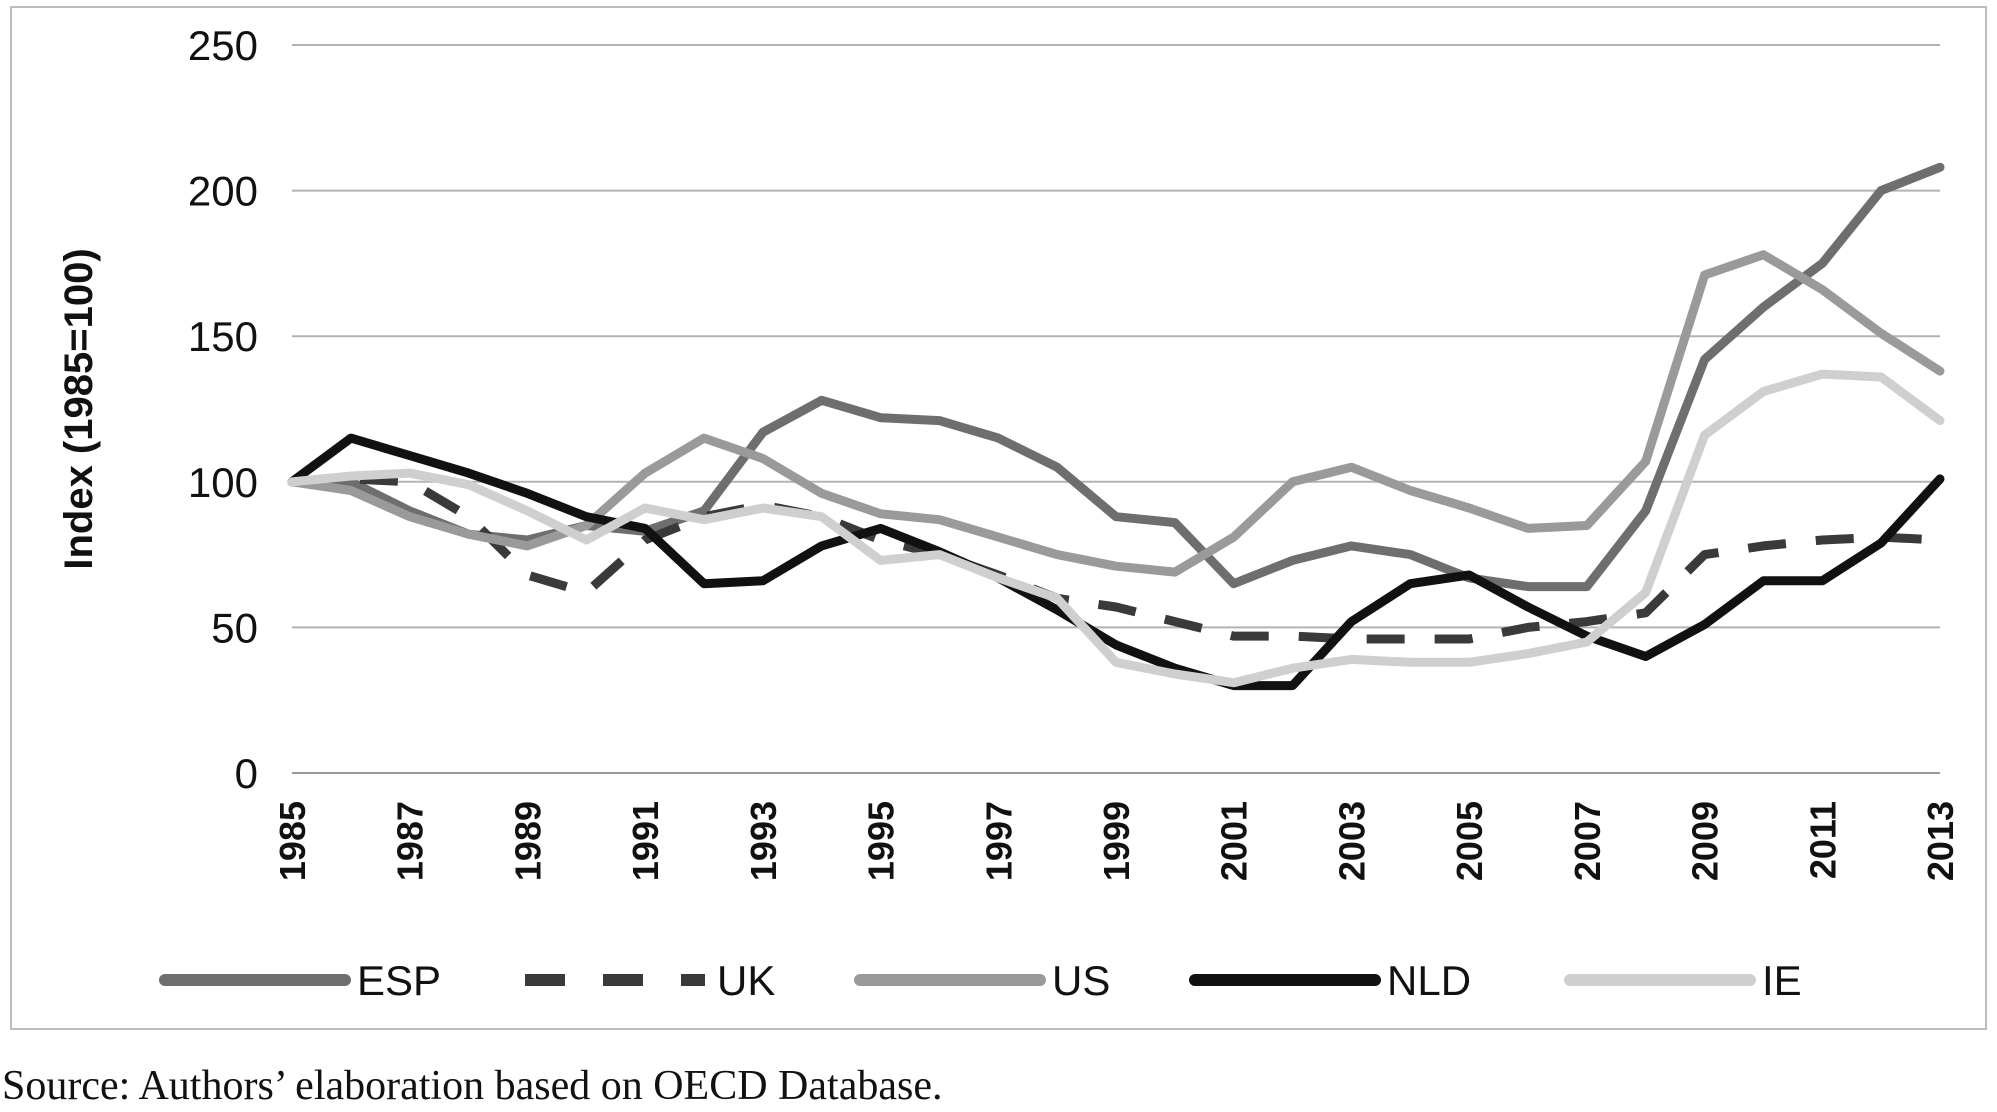 The width and height of the screenshot is (1997, 1112). What do you see at coordinates (1116, 559) in the screenshot?
I see `series-line-uk` at bounding box center [1116, 559].